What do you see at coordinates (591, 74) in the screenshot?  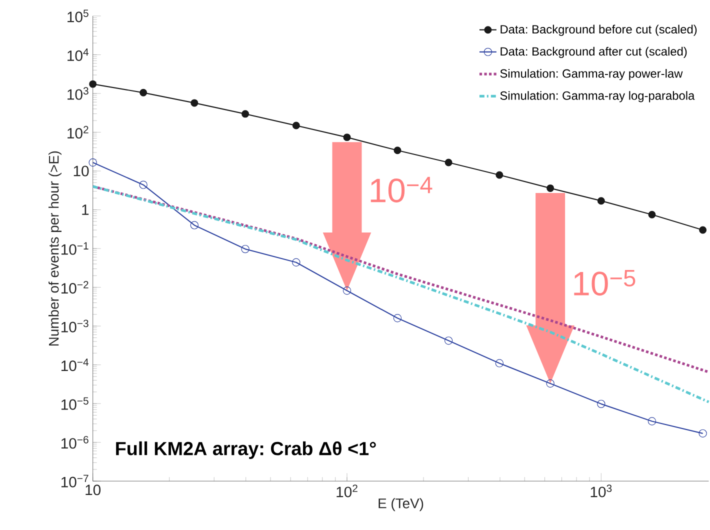 I see `legend-label: Simulation: Gamma-ray power-law` at bounding box center [591, 74].